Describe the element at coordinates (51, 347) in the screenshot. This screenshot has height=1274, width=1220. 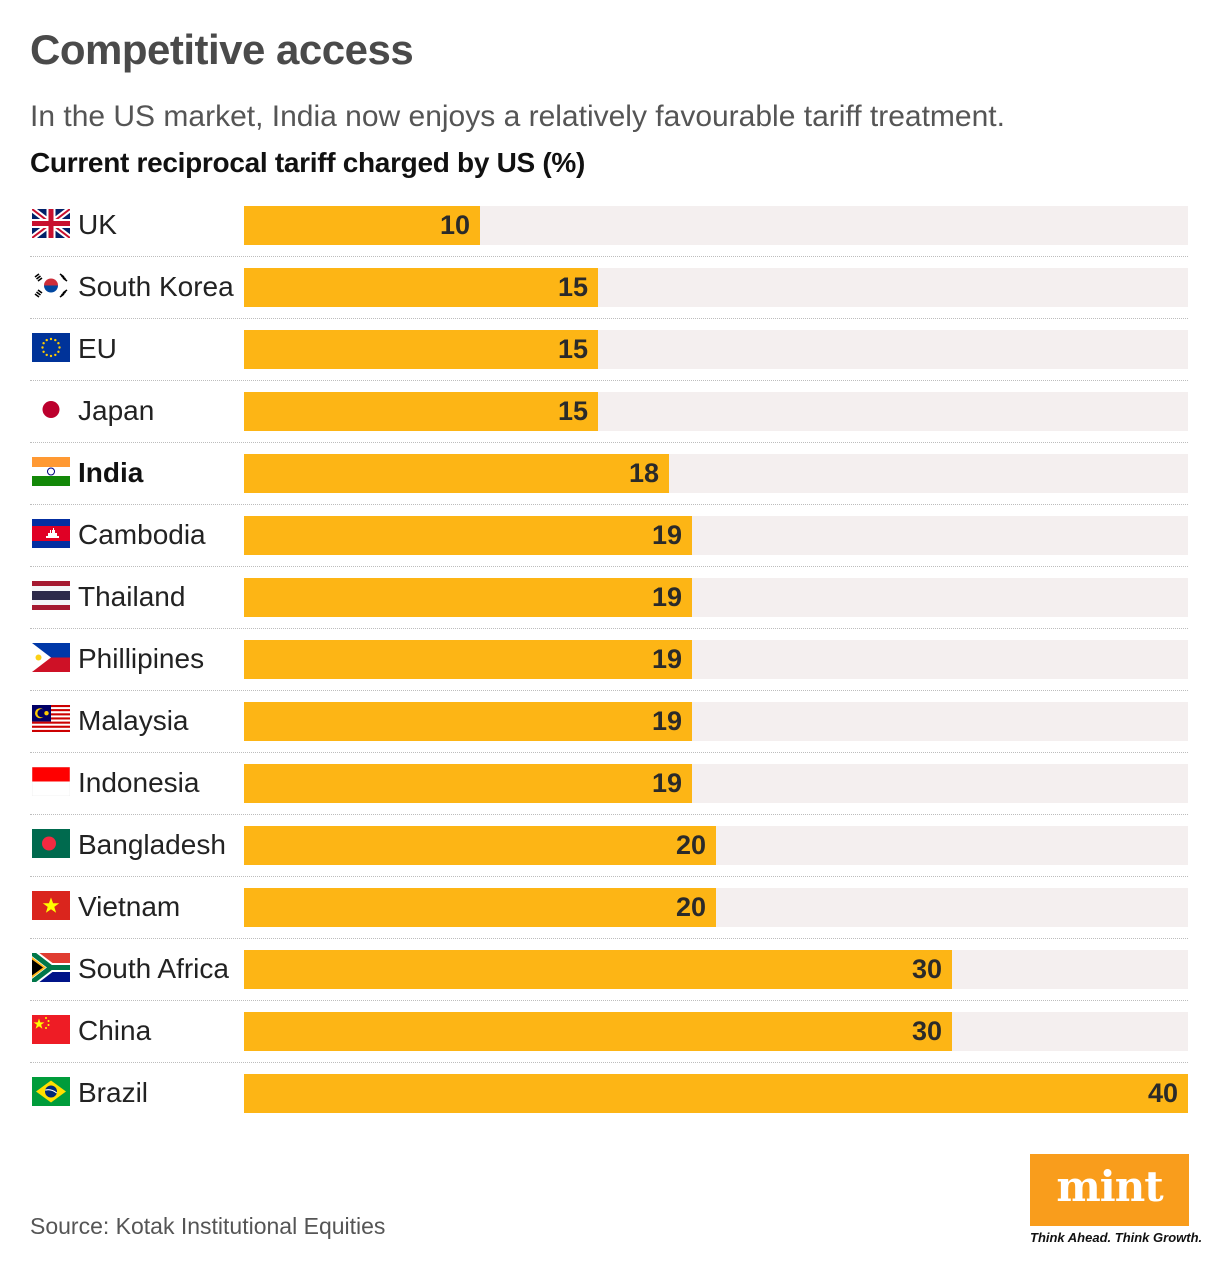
I see `eu-flag-icon` at that location.